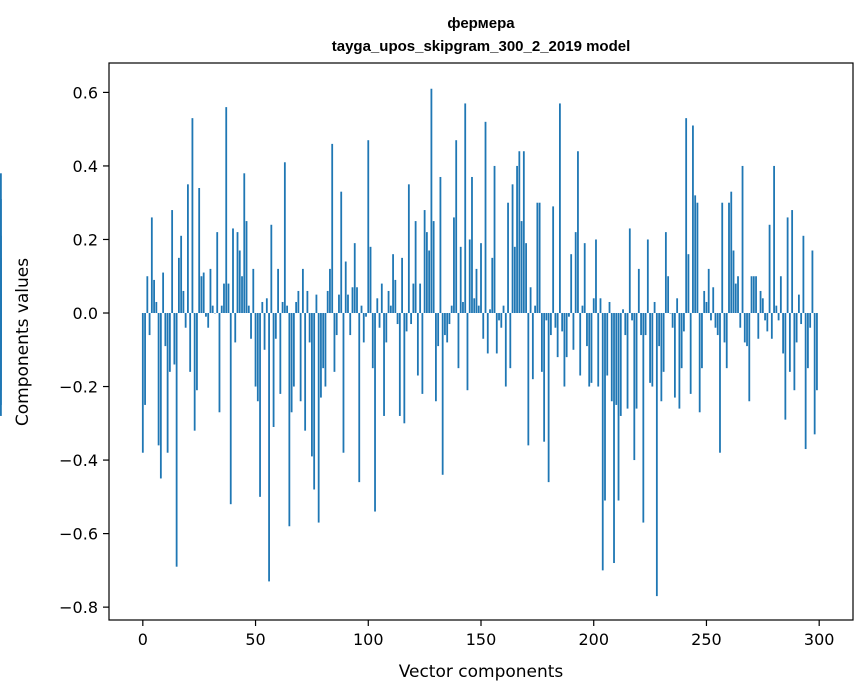 Image resolution: width=867 pixels, height=696 pixels. I want to click on x-tick-label: 150, so click(481, 639).